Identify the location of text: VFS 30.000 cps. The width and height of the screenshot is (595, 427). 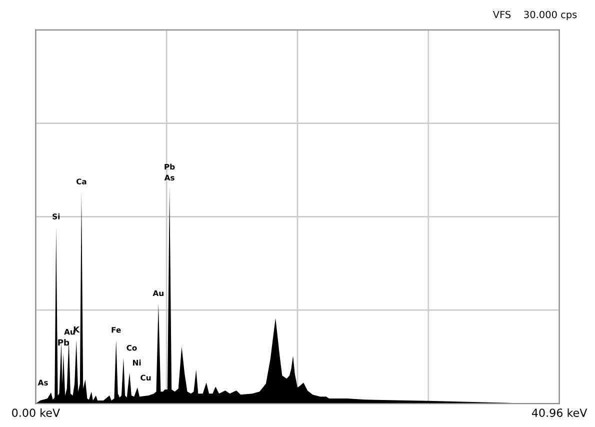
(534, 15).